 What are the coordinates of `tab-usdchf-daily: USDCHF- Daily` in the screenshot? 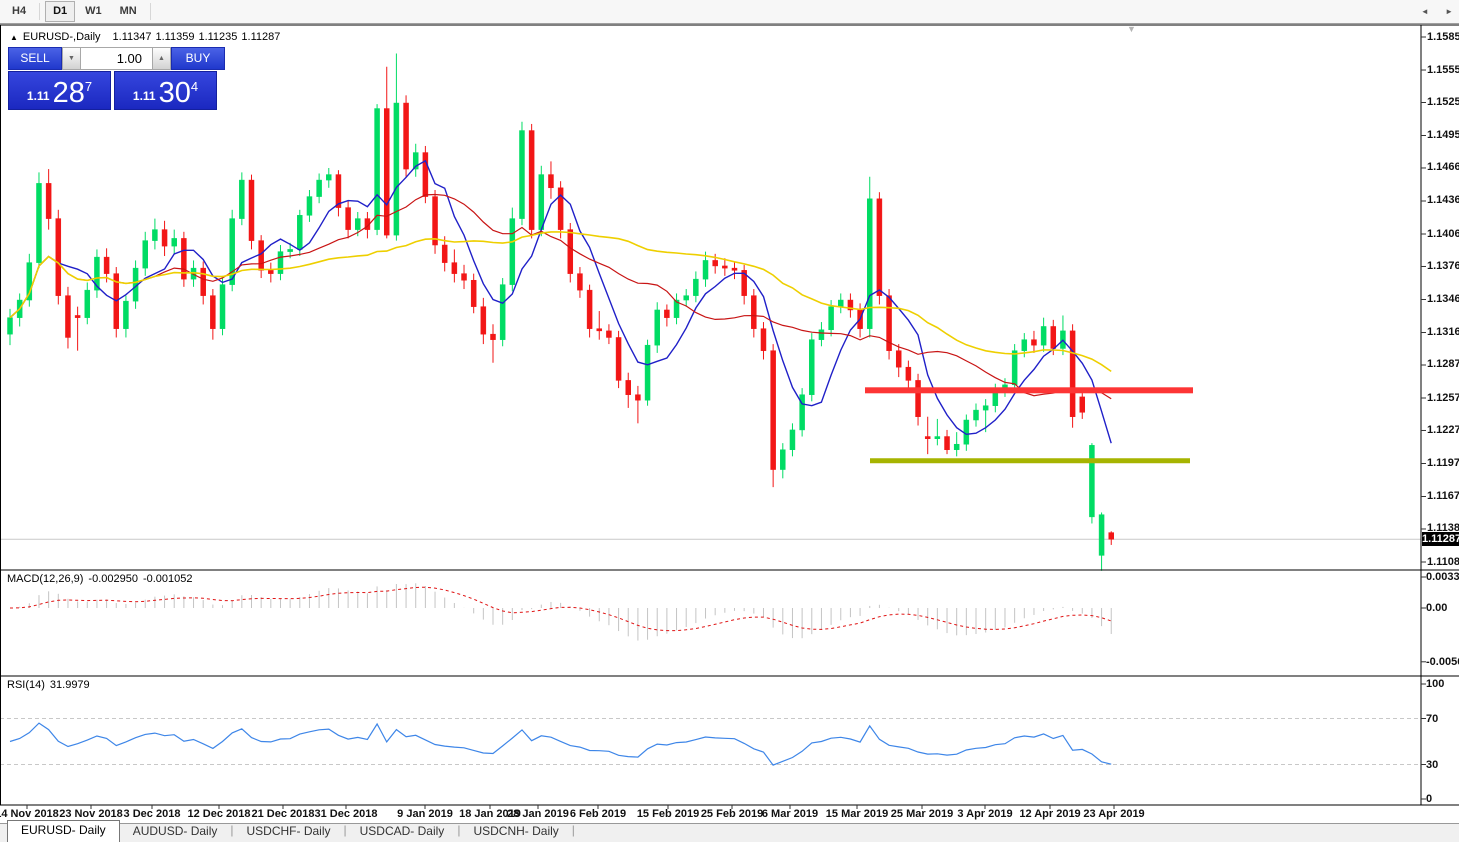 It's located at (288, 831).